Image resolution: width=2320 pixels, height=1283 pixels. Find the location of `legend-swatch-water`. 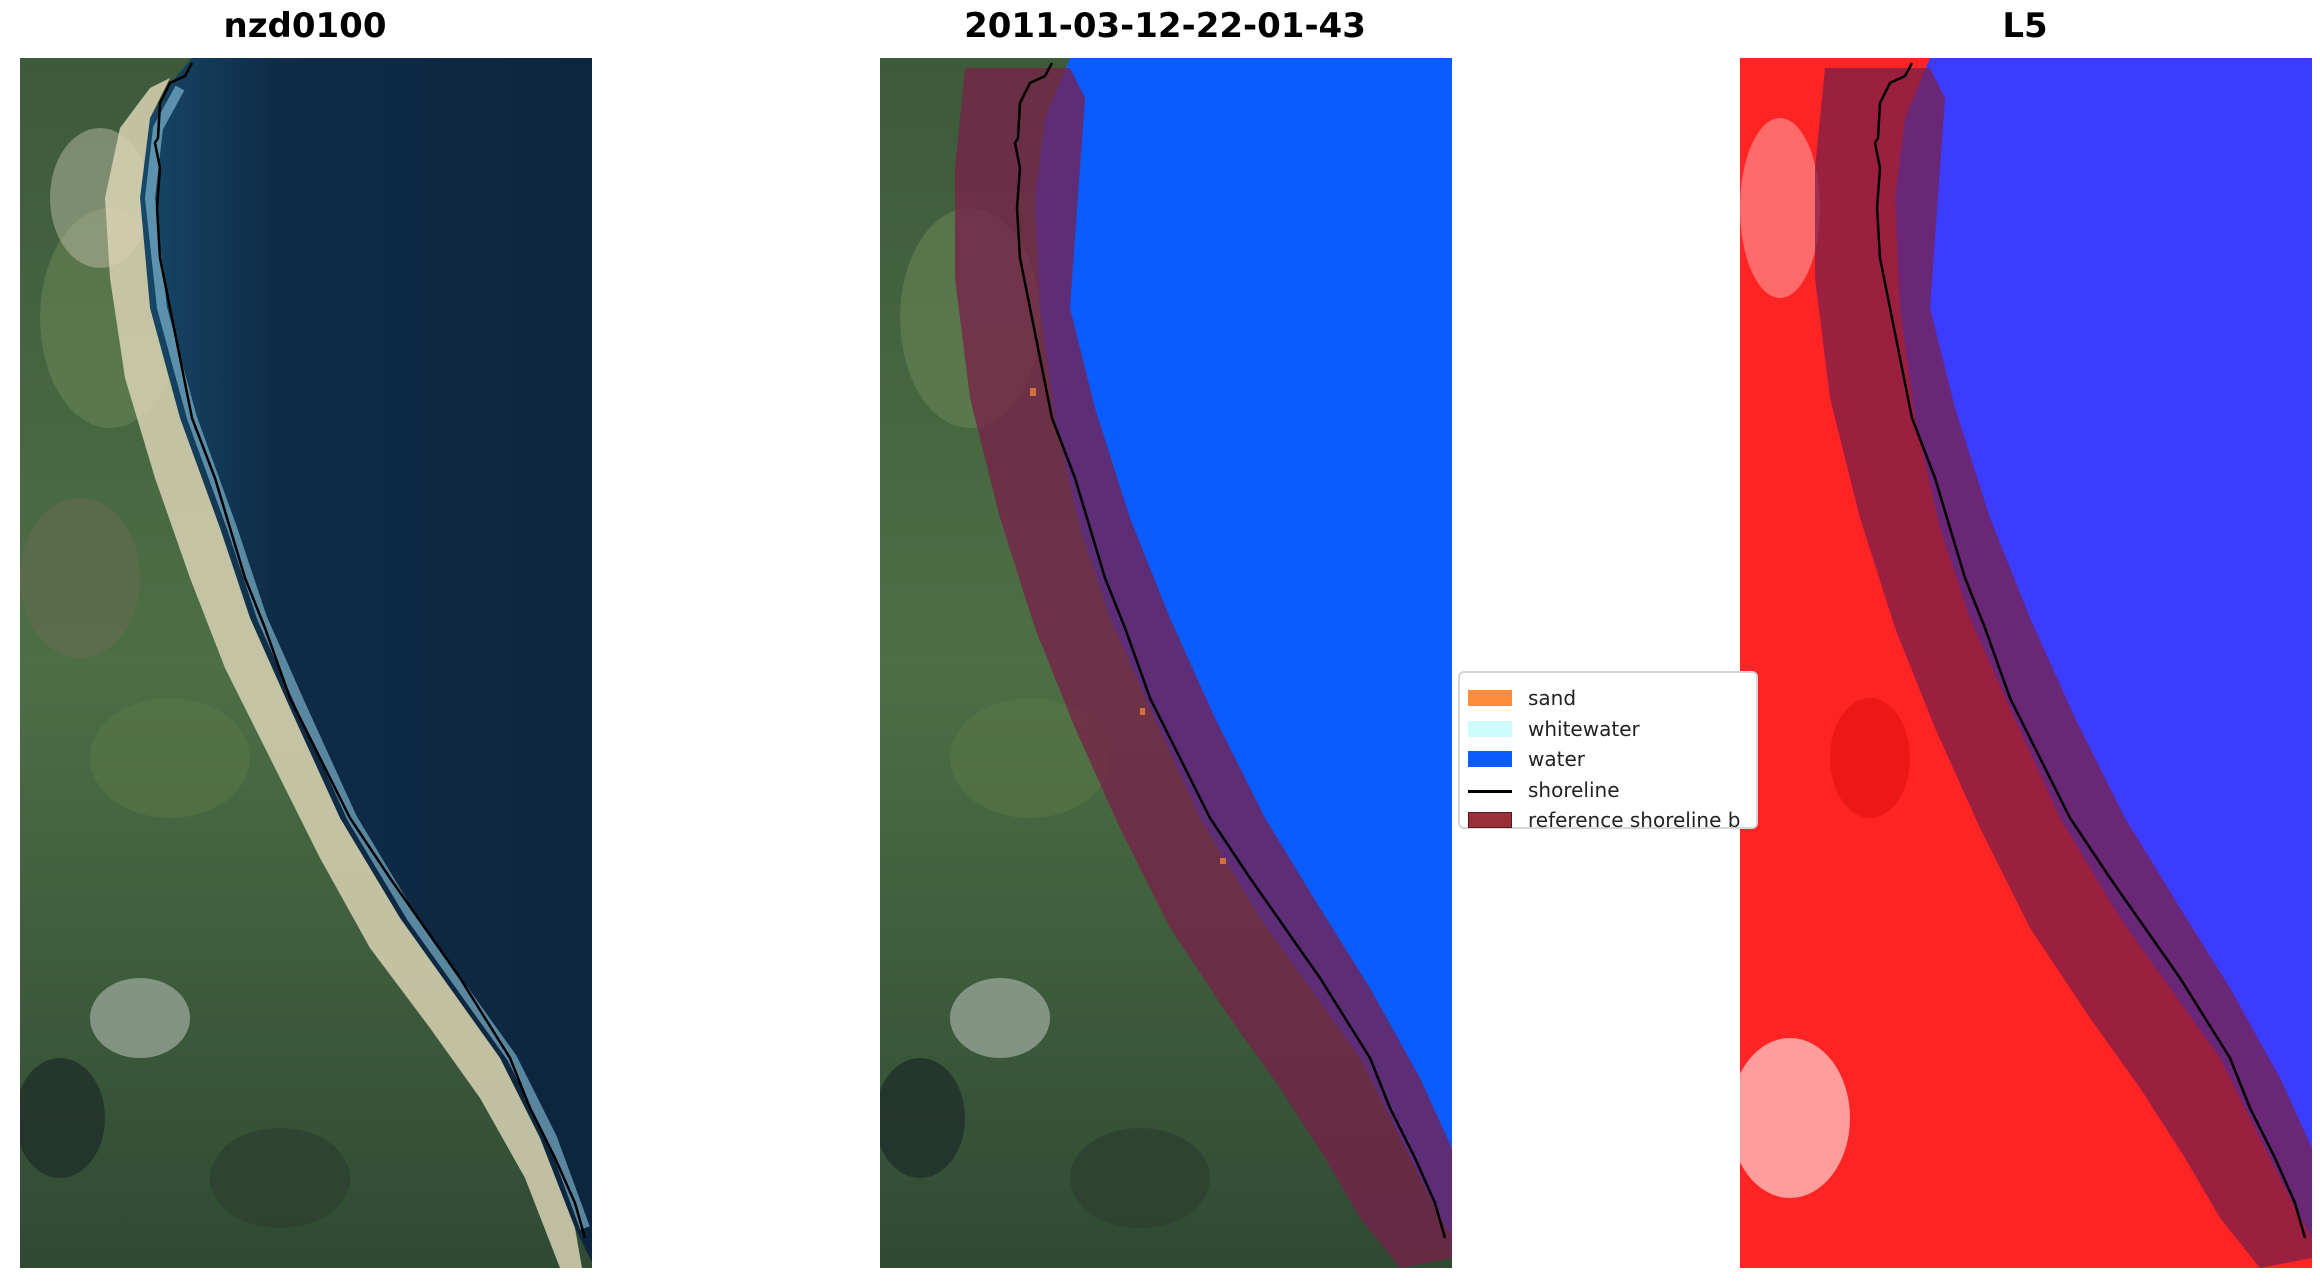

legend-swatch-water is located at coordinates (1490, 759).